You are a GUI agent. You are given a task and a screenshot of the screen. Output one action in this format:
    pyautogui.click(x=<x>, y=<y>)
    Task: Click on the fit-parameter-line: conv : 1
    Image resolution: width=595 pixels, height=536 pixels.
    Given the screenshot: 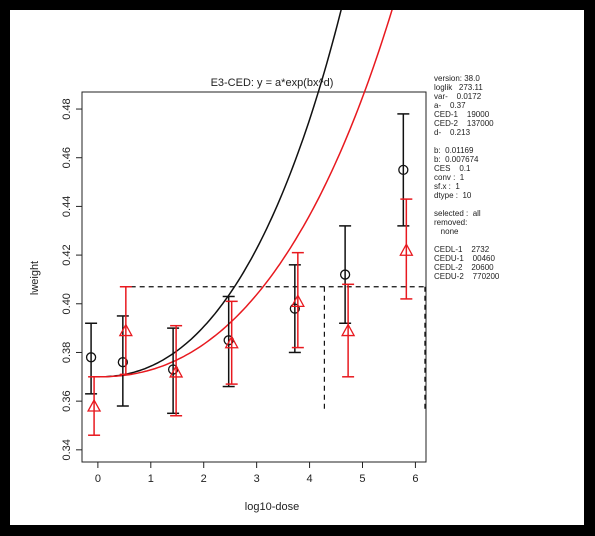 What is the action you would take?
    pyautogui.click(x=449, y=177)
    